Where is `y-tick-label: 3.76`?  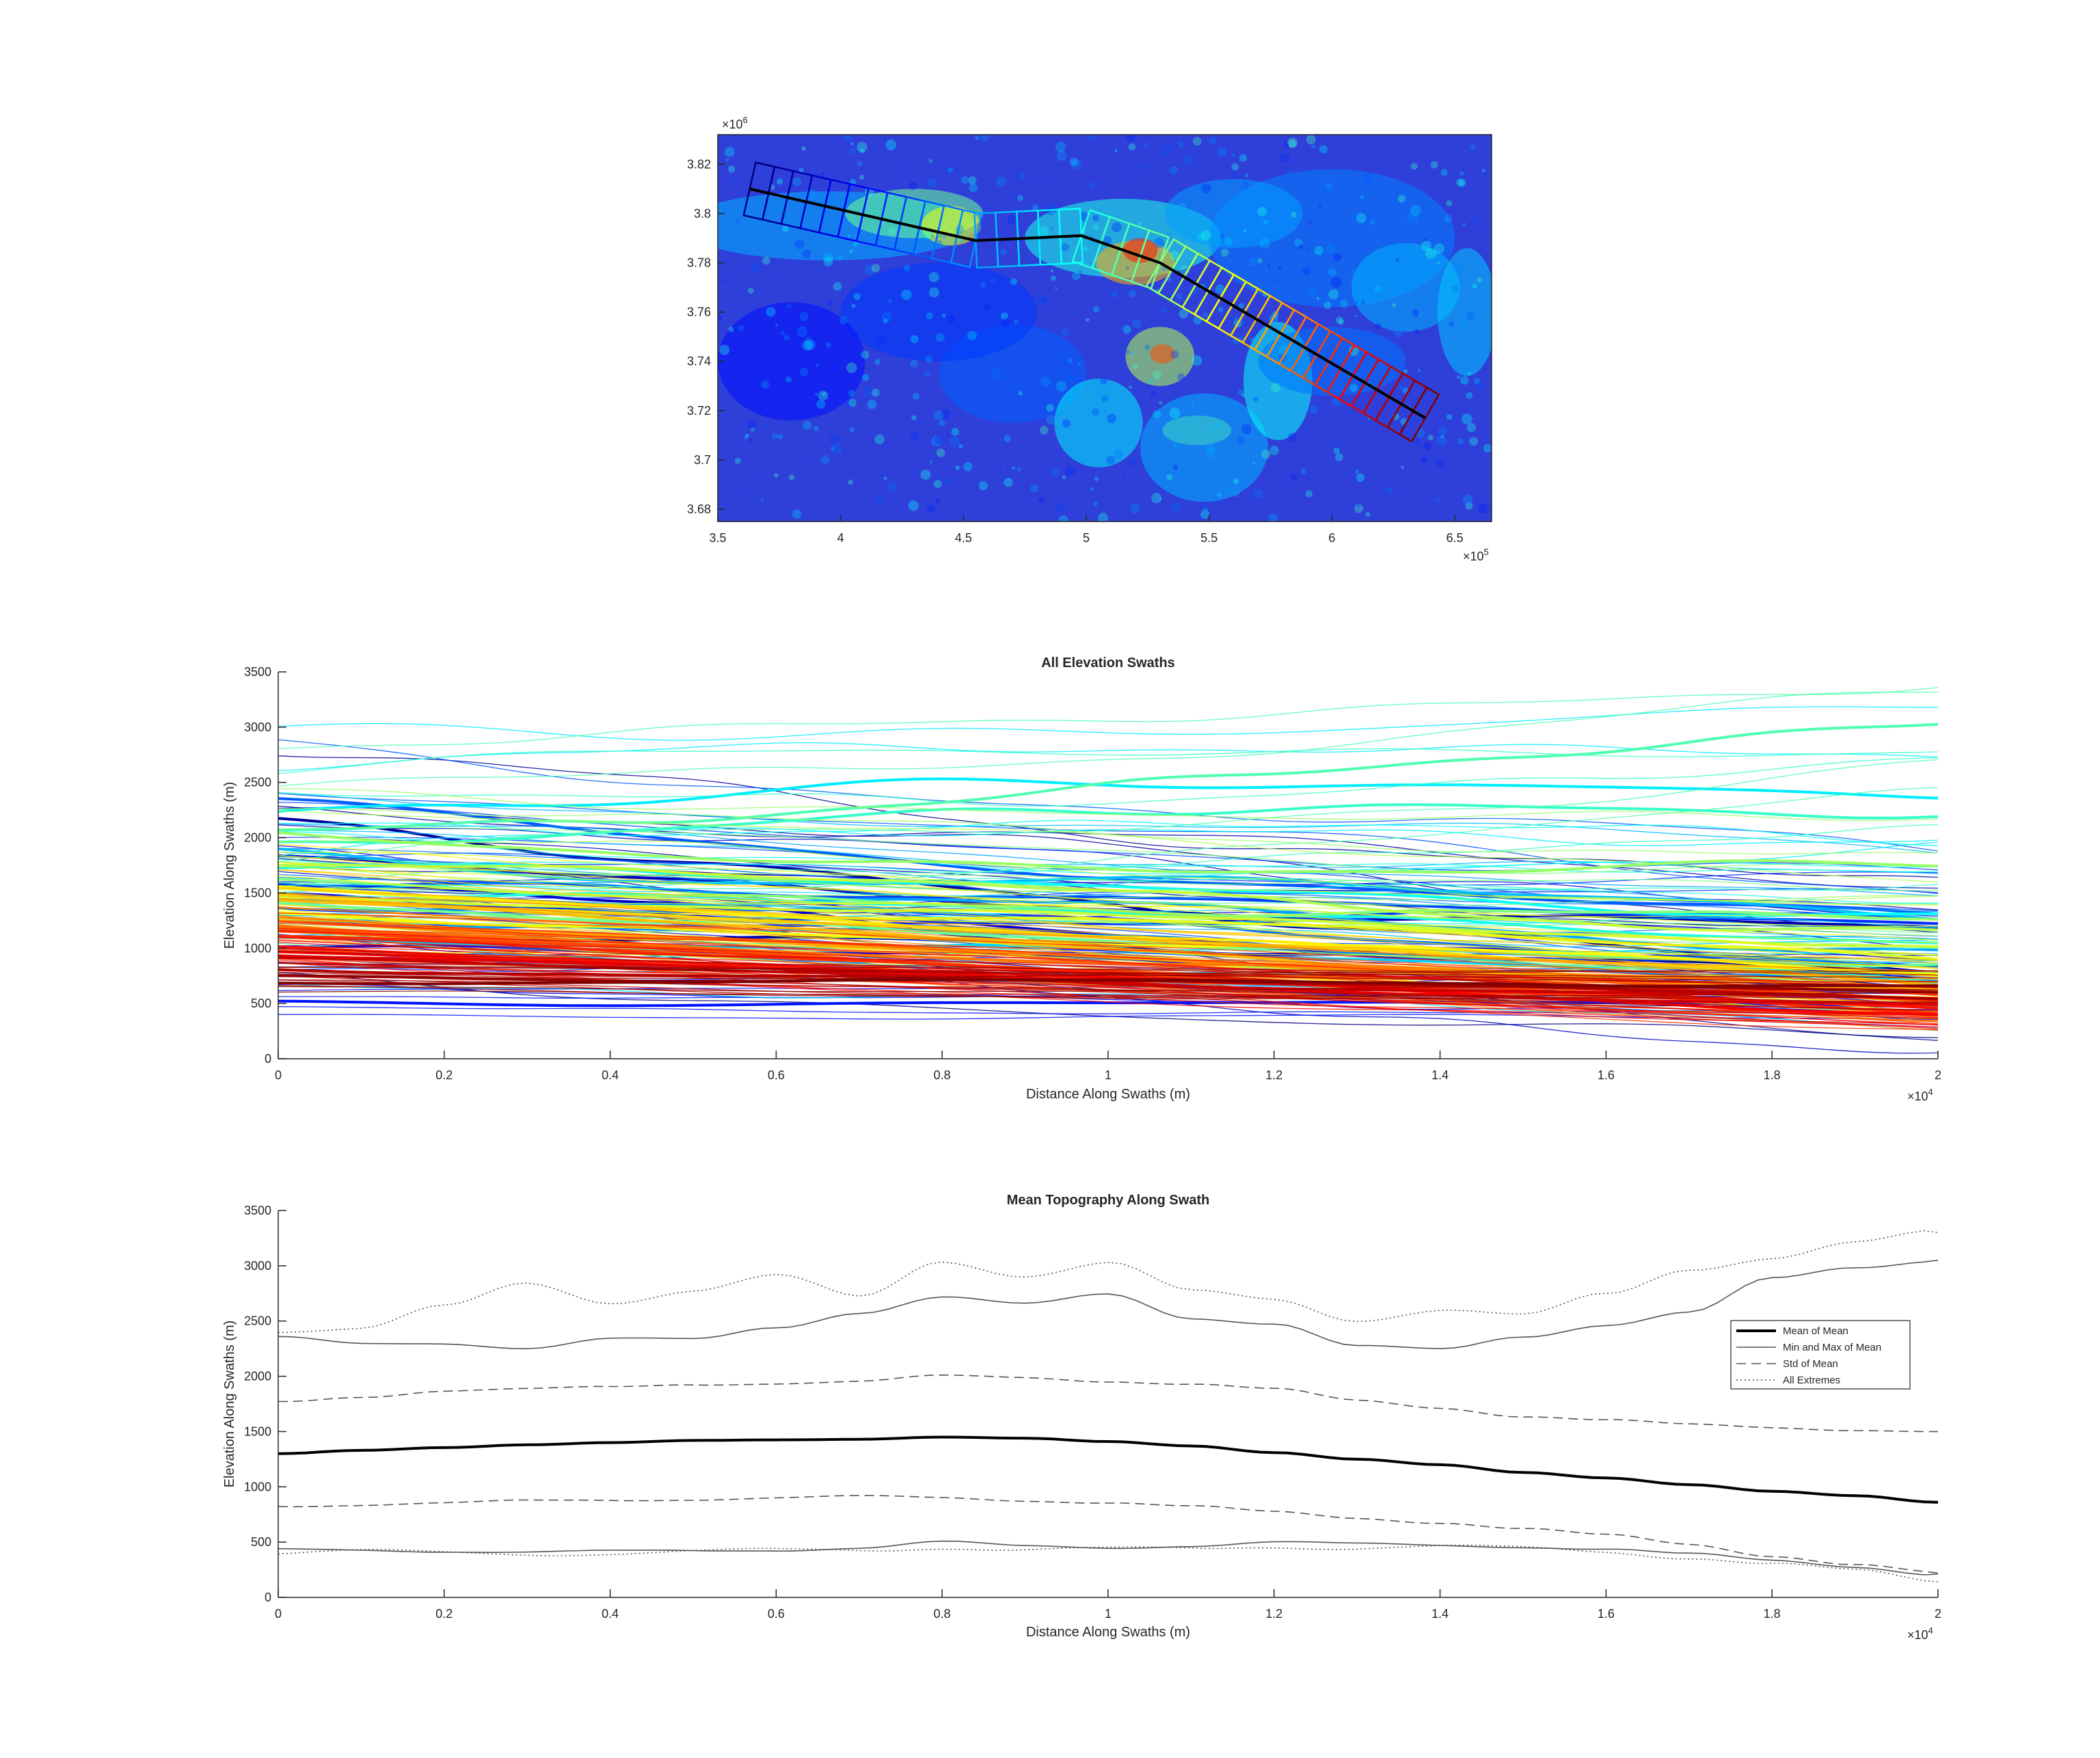 y-tick-label: 3.76 is located at coordinates (699, 312).